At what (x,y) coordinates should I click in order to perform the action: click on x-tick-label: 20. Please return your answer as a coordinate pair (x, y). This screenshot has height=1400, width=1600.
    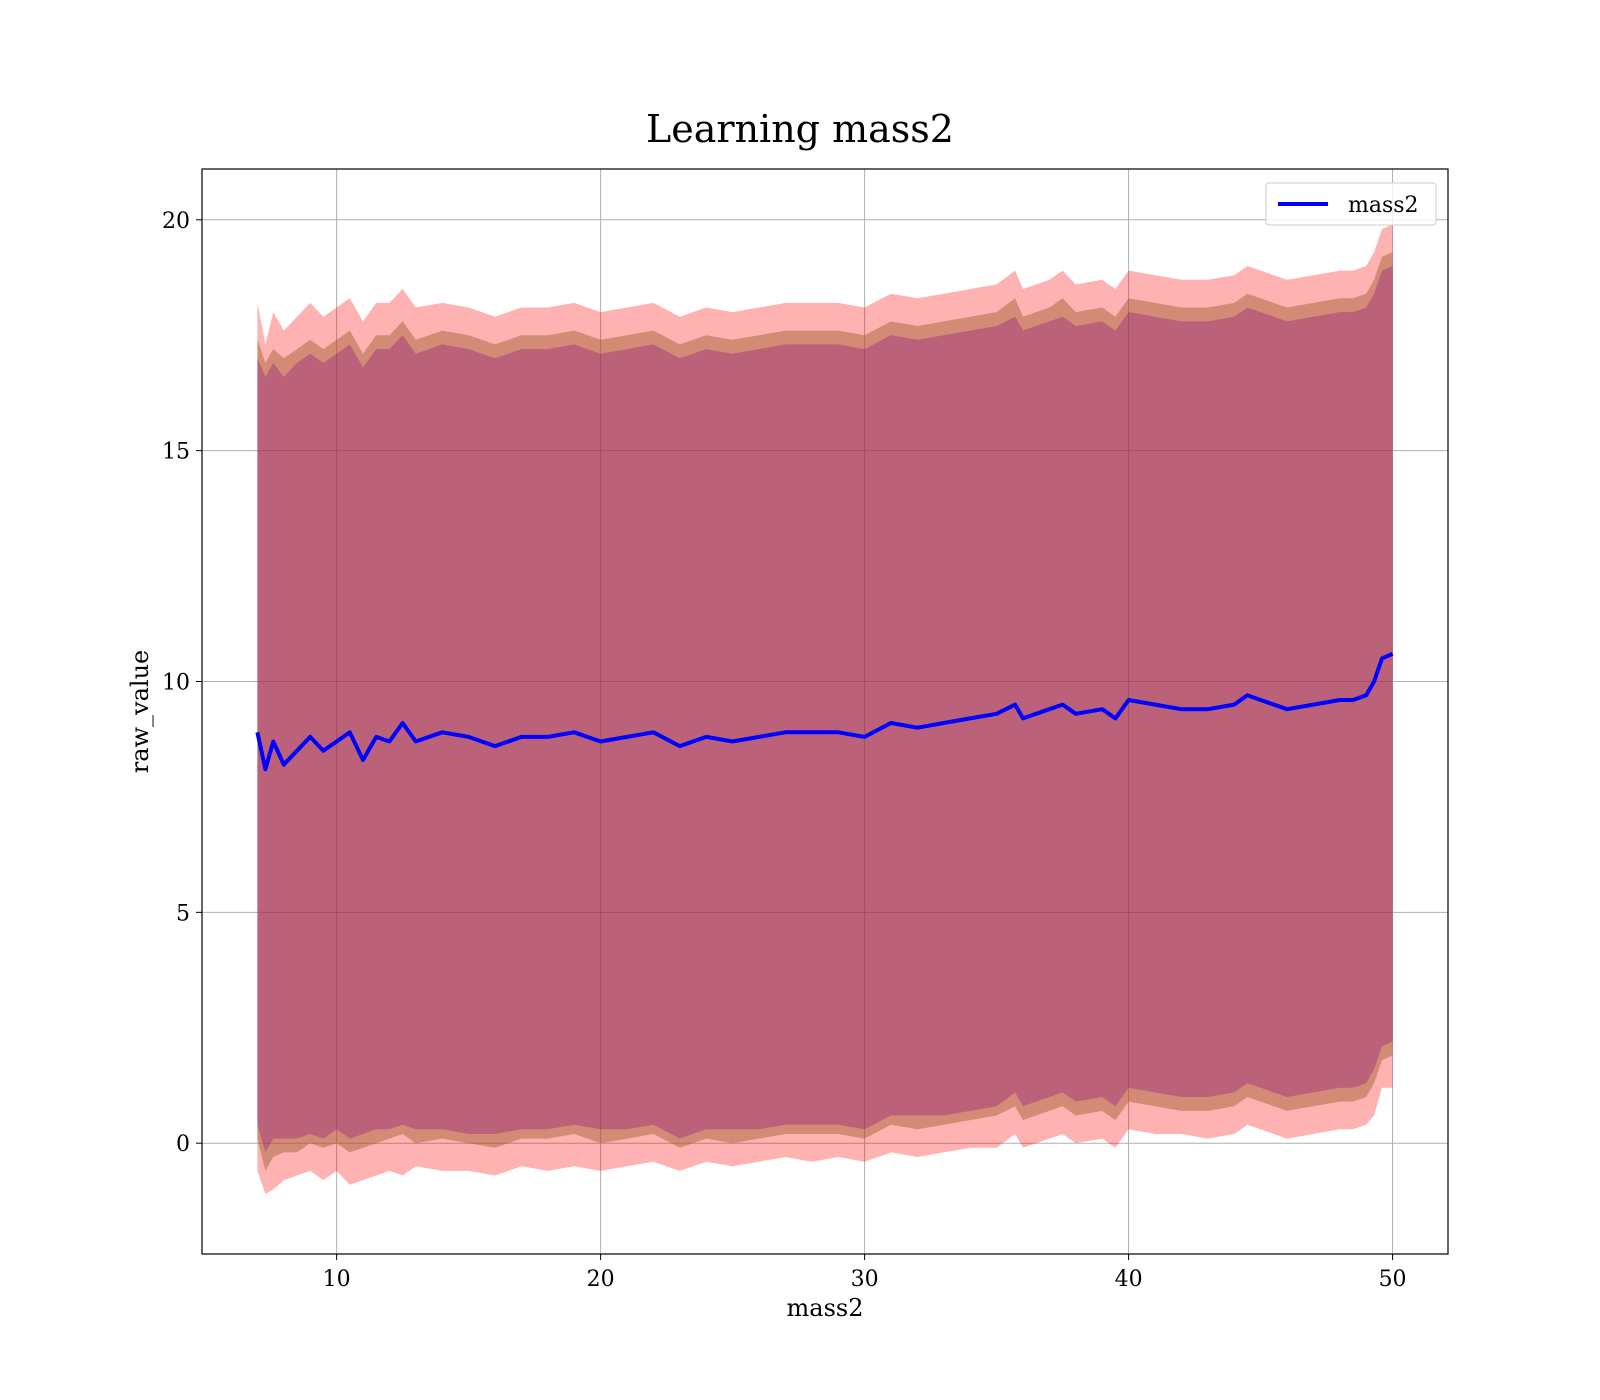
    Looking at the image, I should click on (601, 1279).